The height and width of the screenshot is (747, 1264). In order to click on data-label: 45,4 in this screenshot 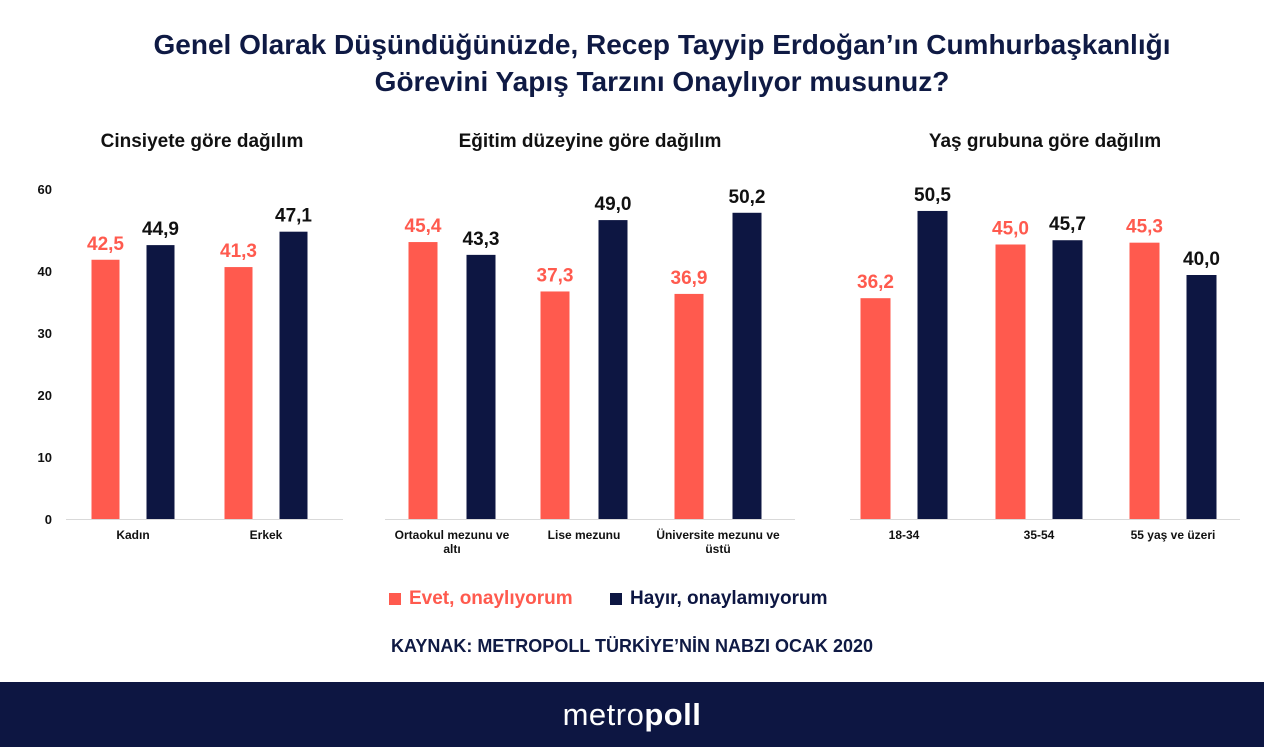, I will do `click(423, 226)`.